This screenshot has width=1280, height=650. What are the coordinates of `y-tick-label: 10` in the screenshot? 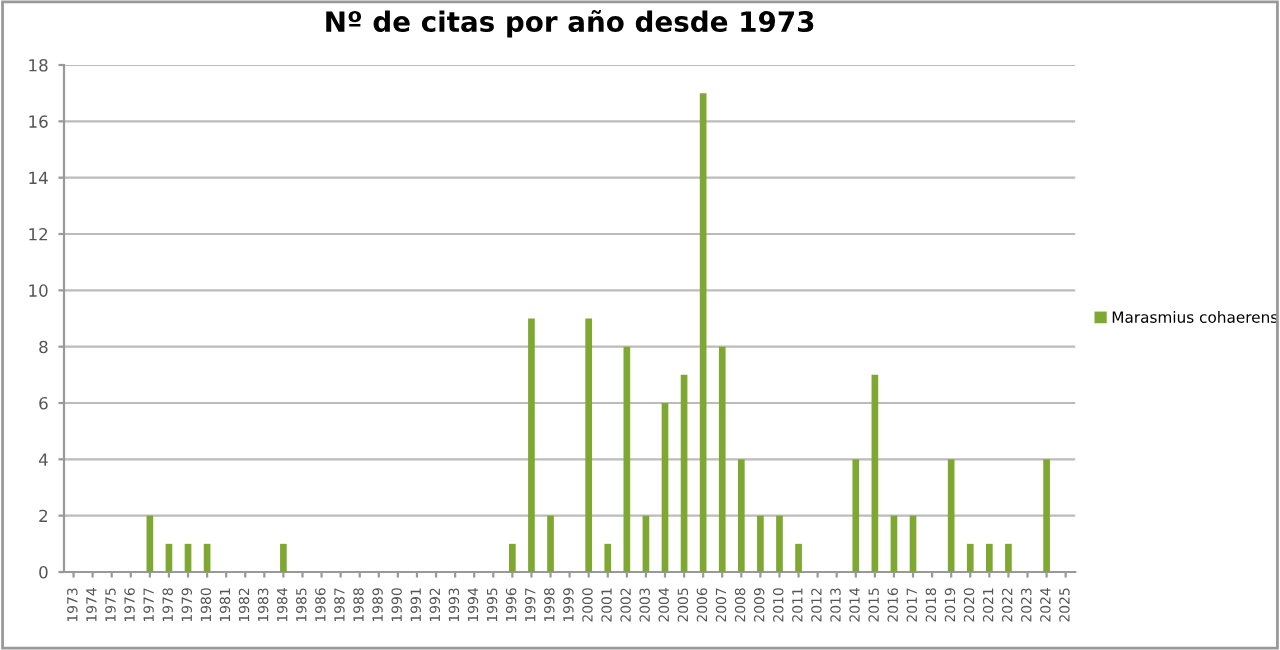 It's located at (38, 290).